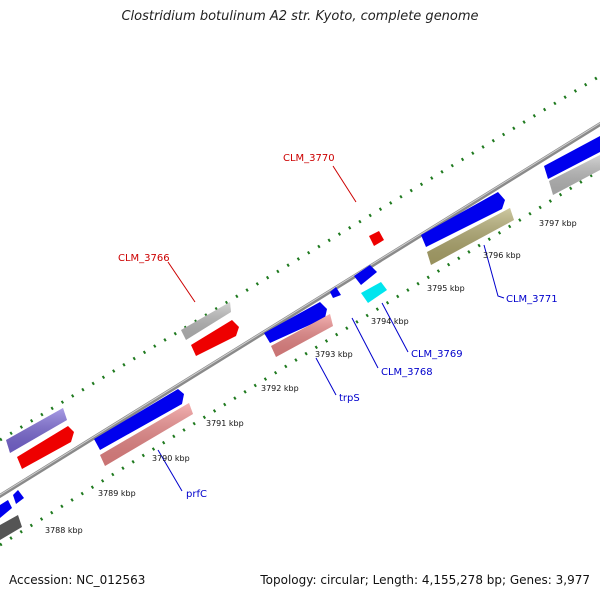  What do you see at coordinates (18, 497) in the screenshot?
I see `feature-blue-left-small` at bounding box center [18, 497].